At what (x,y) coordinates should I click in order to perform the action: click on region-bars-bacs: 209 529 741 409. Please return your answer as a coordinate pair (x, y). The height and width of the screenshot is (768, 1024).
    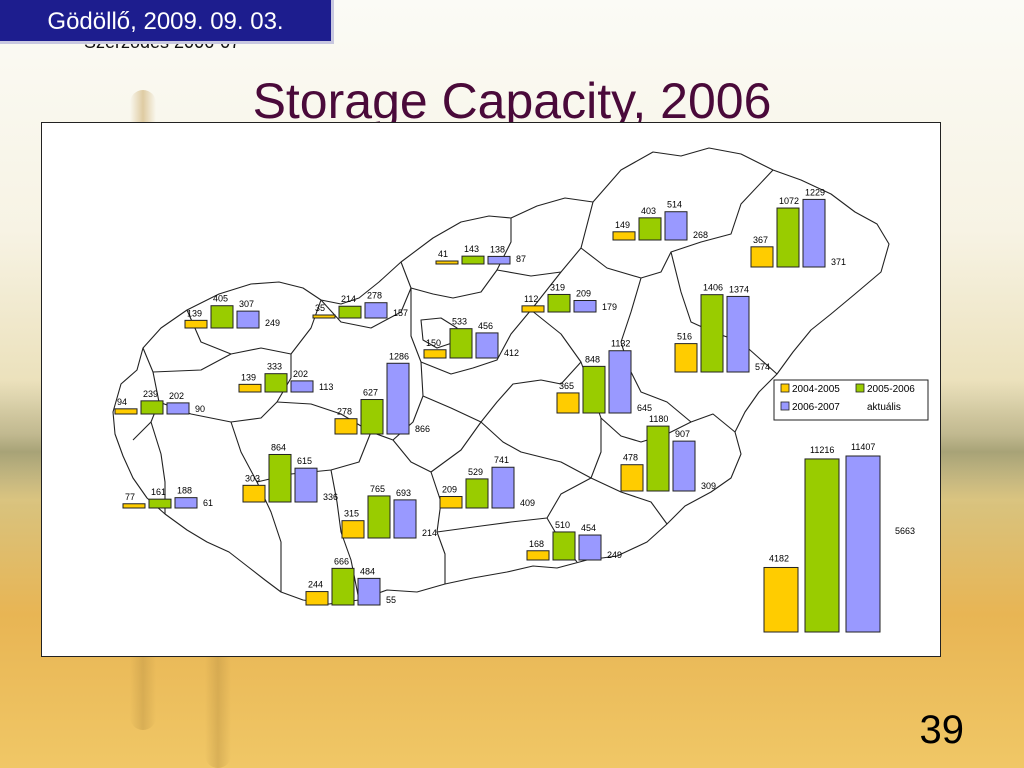
    Looking at the image, I should click on (487, 482).